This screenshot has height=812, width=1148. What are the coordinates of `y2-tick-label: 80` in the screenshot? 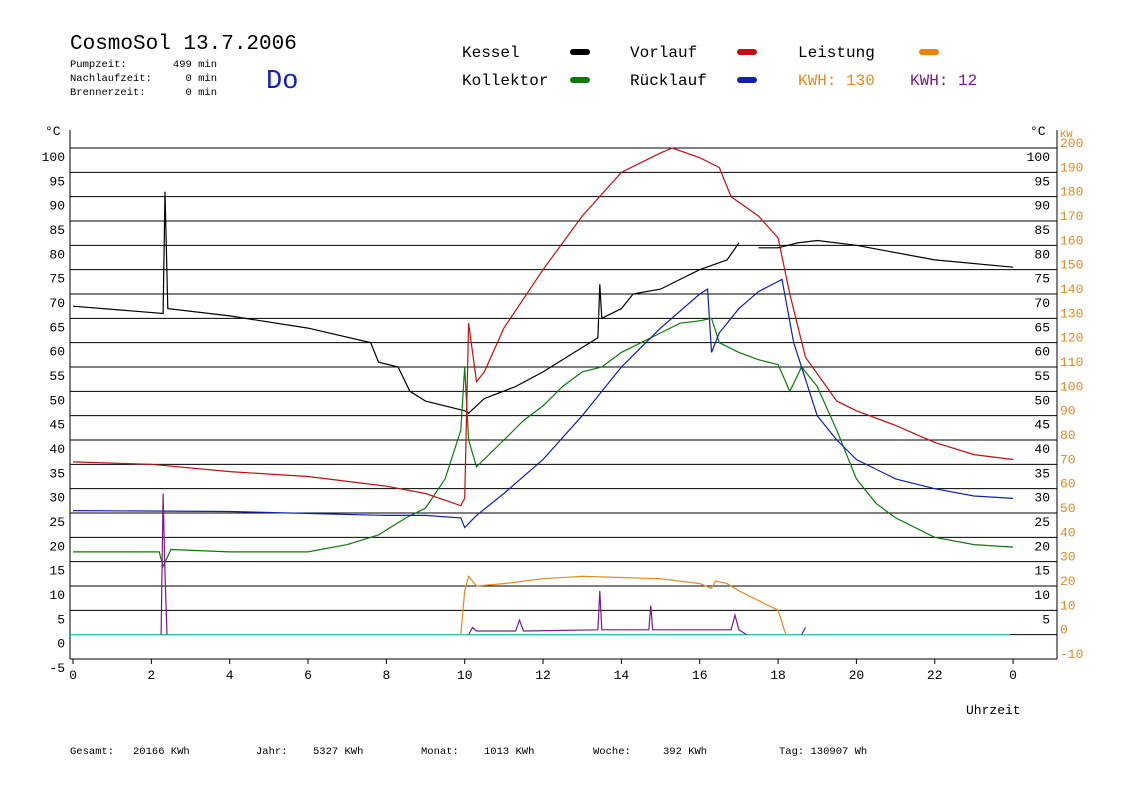 It's located at (1068, 435).